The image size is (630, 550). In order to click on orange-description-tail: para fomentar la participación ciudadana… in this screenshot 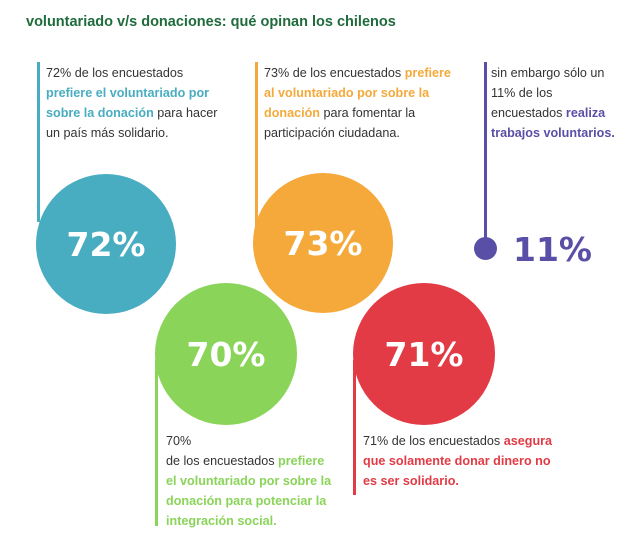, I will do `click(340, 123)`.